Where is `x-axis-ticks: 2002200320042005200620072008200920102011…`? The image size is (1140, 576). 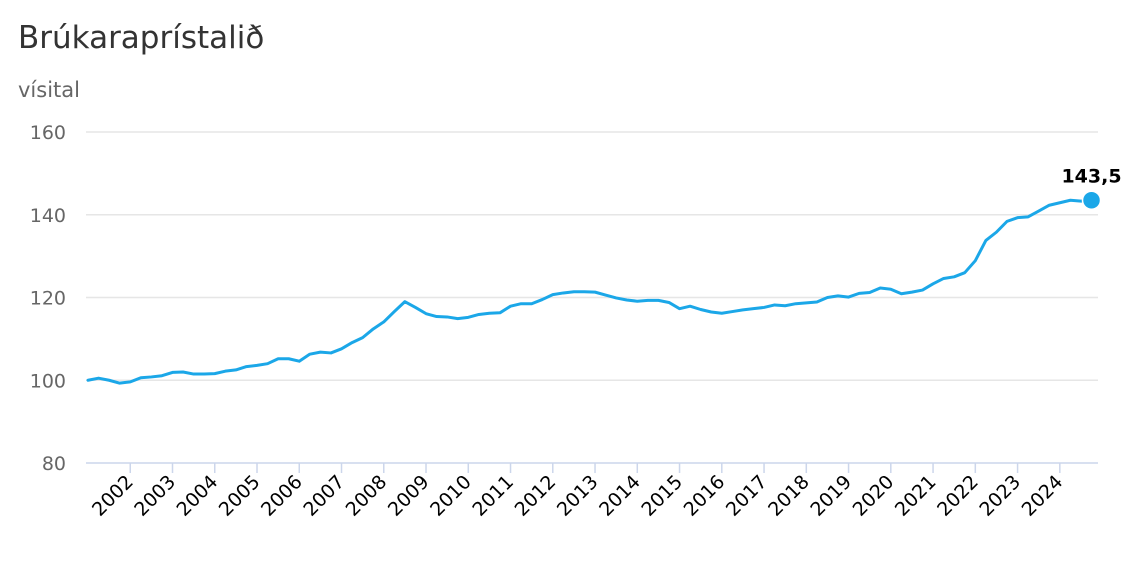
x-axis-ticks: 2002200320042005200620072008200920102011… is located at coordinates (577, 492).